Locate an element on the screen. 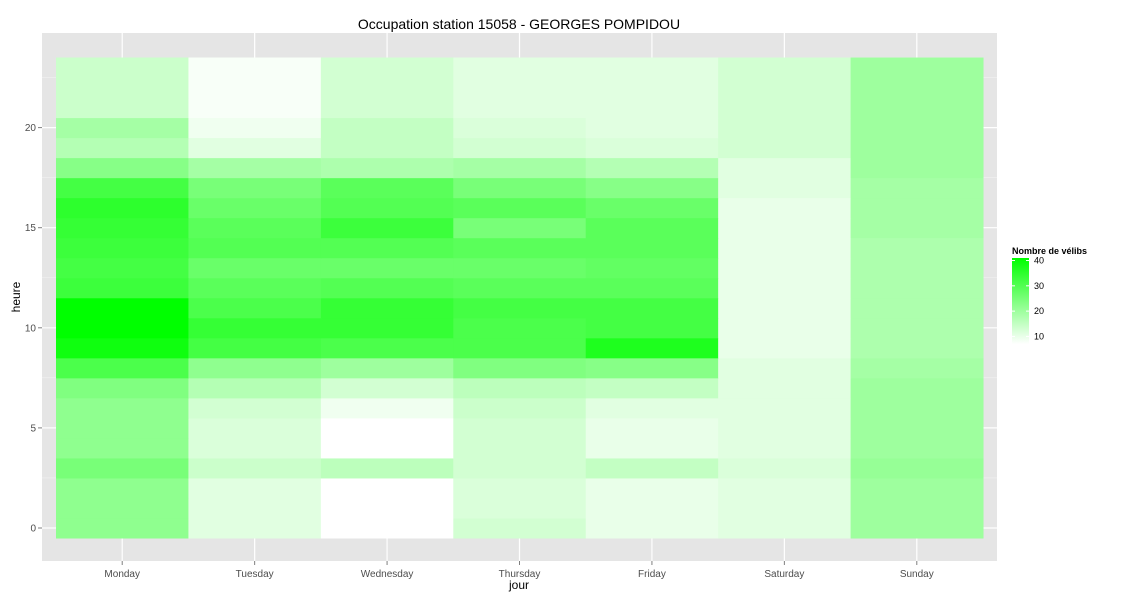  legend-colorbar is located at coordinates (1020, 301).